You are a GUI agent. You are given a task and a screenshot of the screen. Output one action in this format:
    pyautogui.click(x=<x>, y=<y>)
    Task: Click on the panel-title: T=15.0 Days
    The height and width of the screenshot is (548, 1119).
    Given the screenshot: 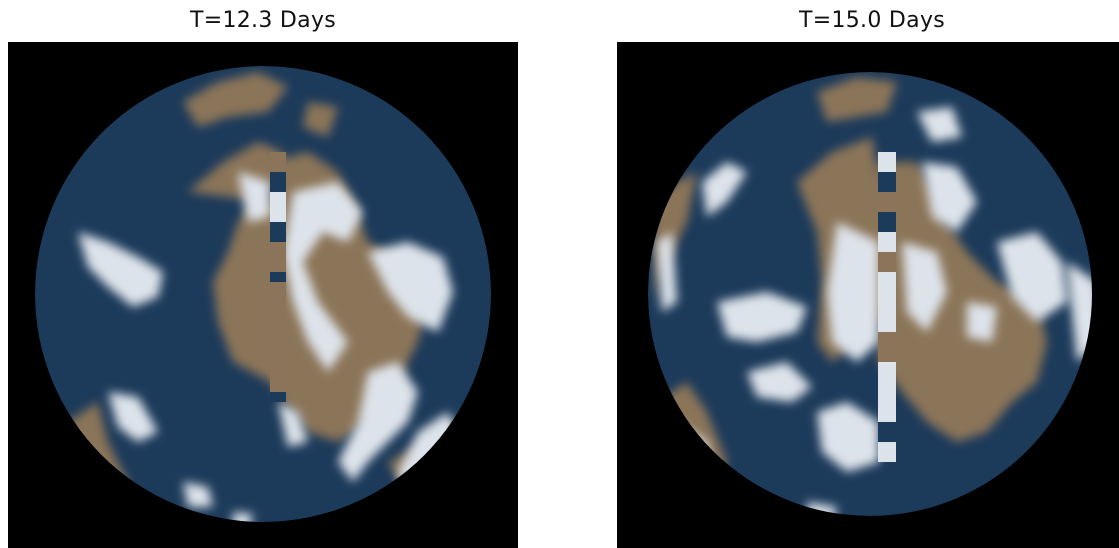 What is the action you would take?
    pyautogui.click(x=872, y=20)
    